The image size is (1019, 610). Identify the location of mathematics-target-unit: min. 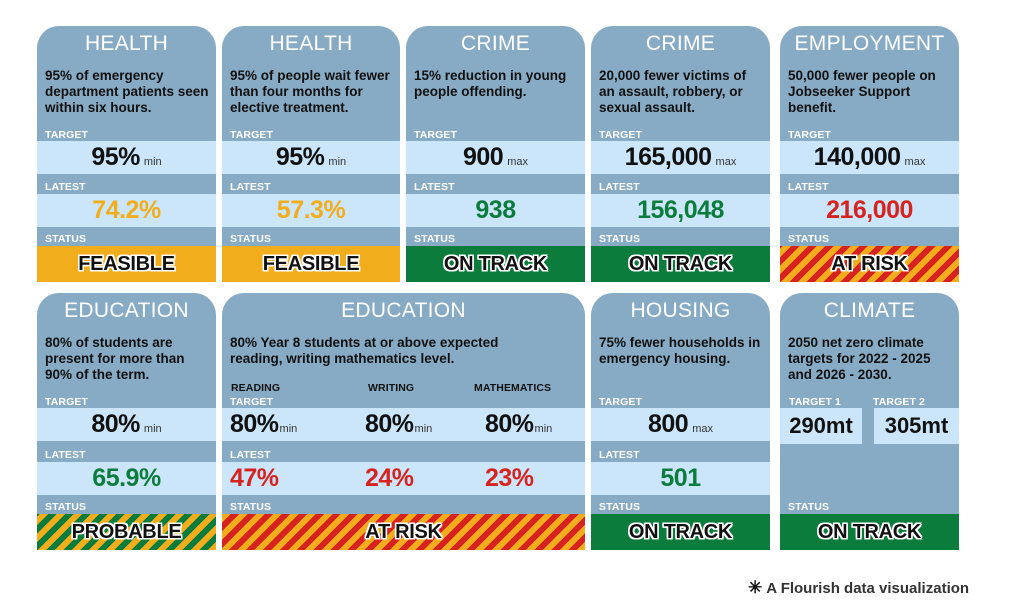
(543, 428).